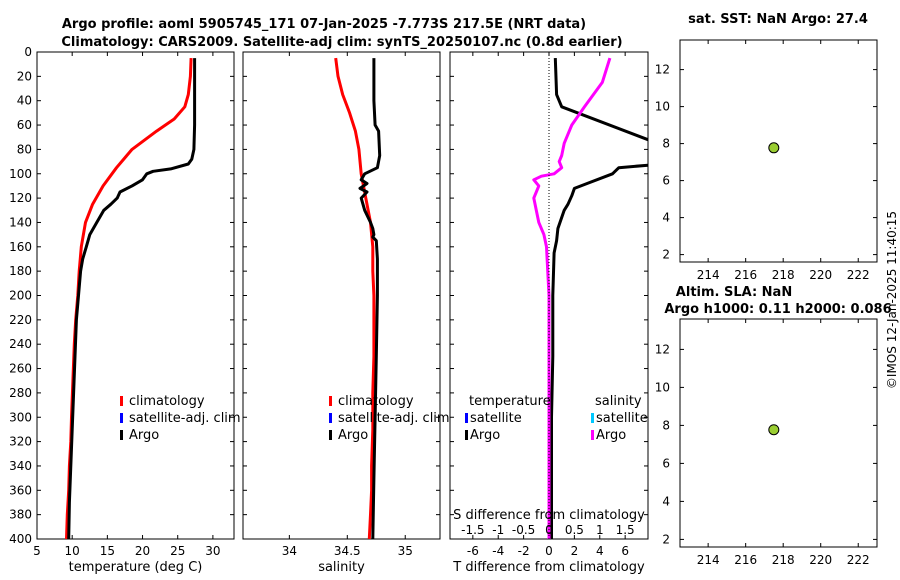 Image resolution: width=900 pixels, height=580 pixels. What do you see at coordinates (142, 551) in the screenshot?
I see `x-tick-label: 20` at bounding box center [142, 551].